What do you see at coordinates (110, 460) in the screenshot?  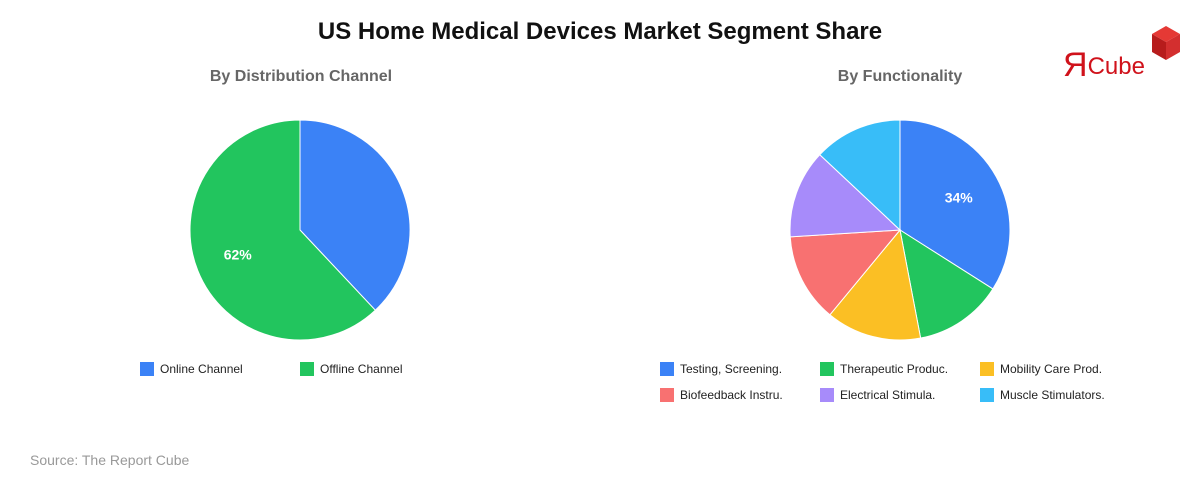 I see `source-note: Source: The Report Cube` at bounding box center [110, 460].